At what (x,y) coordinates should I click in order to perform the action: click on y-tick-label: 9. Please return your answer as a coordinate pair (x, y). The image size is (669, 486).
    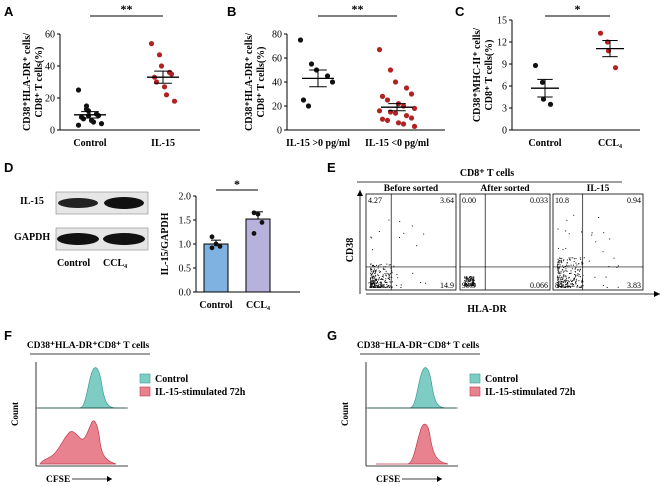
    Looking at the image, I should click on (504, 65).